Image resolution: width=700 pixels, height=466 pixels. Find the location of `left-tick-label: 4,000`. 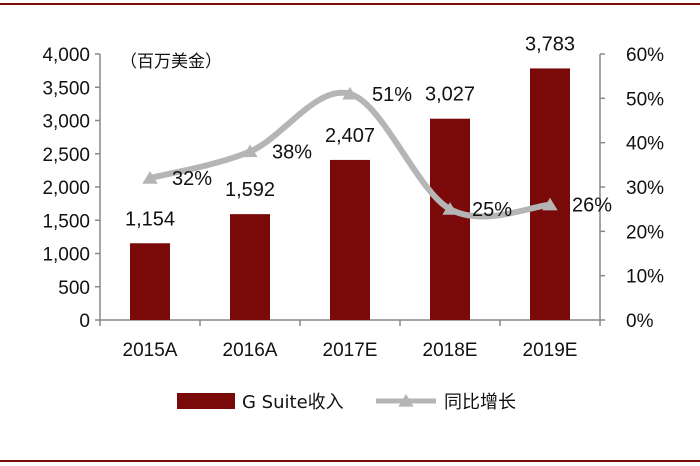

left-tick-label: 4,000 is located at coordinates (66, 55).